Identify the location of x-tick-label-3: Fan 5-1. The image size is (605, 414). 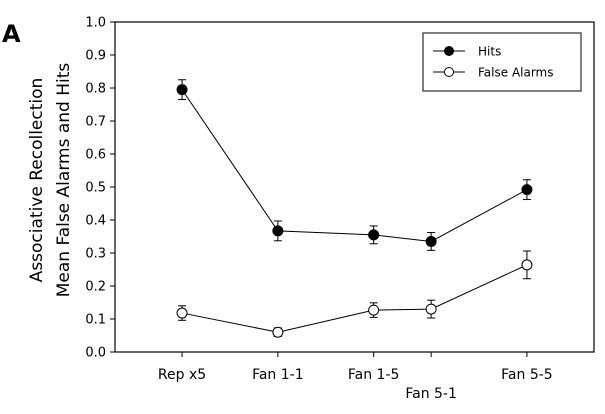
(431, 394).